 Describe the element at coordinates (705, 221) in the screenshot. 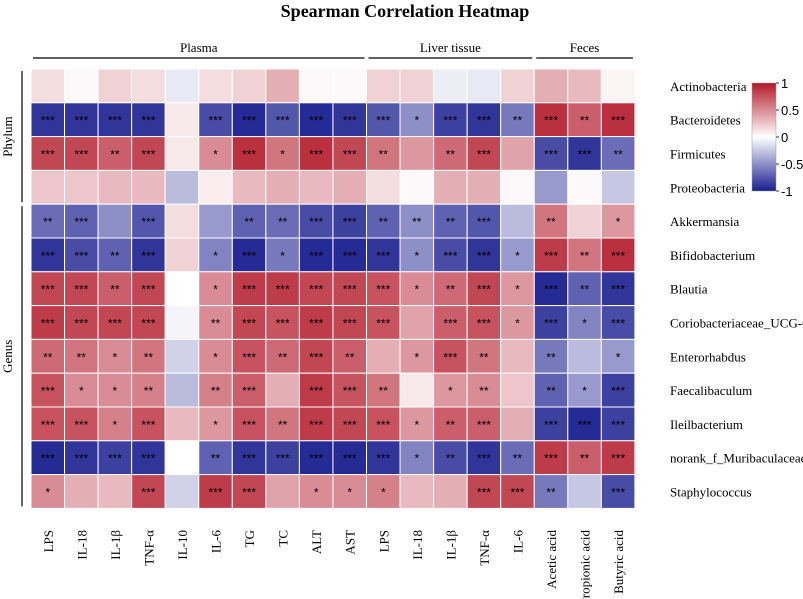

I see `row-label: Akkermansia` at that location.